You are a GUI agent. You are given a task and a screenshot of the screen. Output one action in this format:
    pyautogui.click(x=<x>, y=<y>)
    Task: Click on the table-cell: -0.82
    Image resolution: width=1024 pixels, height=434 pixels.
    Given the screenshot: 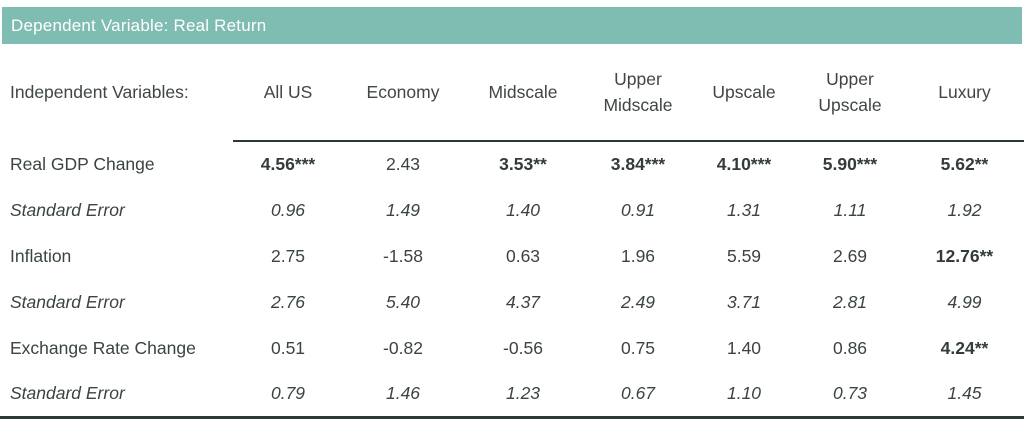 What is the action you would take?
    pyautogui.click(x=403, y=347)
    